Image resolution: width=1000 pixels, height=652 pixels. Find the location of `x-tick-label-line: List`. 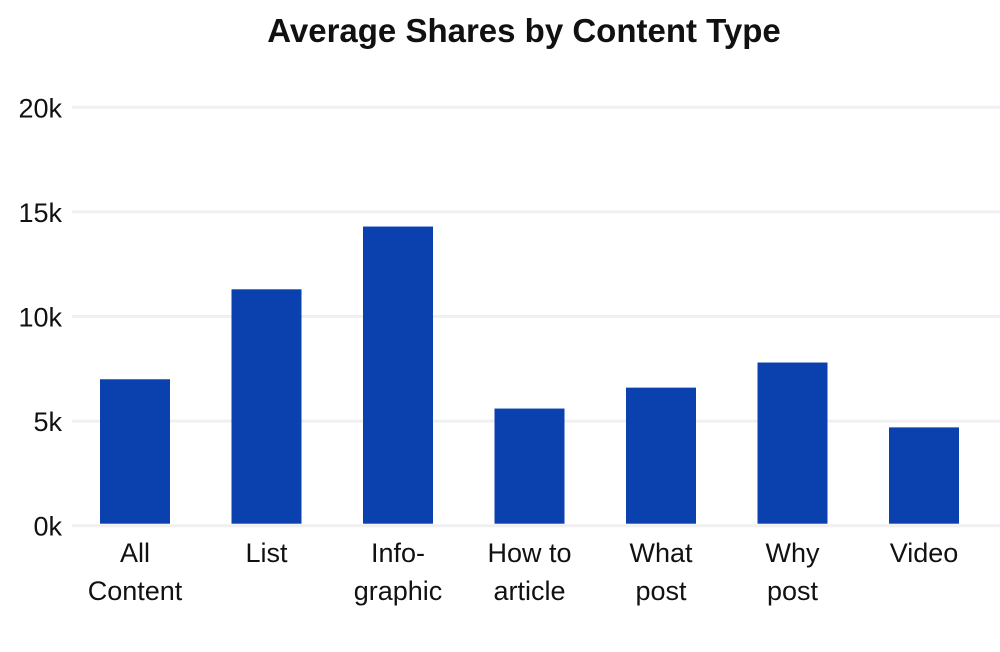

x-tick-label-line: List is located at coordinates (266, 553).